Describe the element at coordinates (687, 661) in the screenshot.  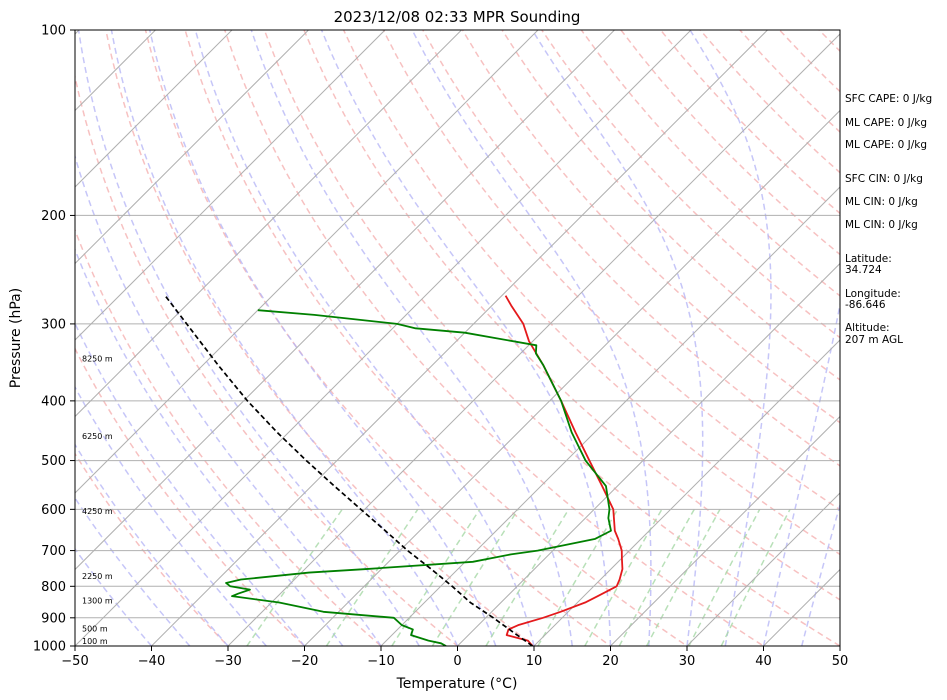
I see `x-tick-label: 30` at that location.